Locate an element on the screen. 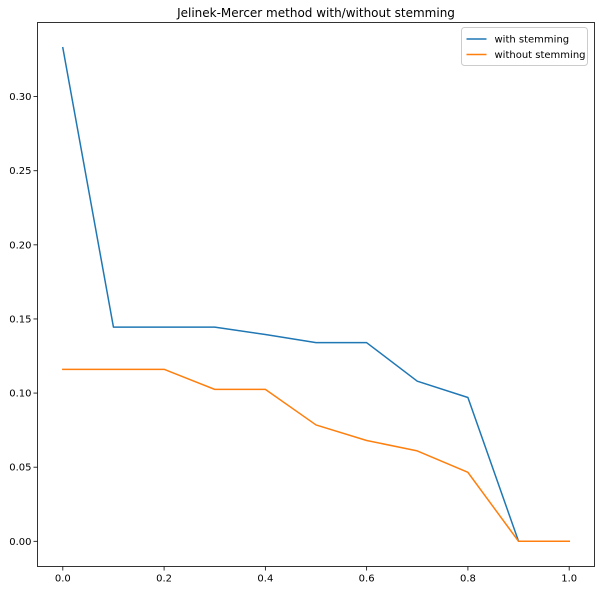 The width and height of the screenshot is (601, 590). x-axis-ticks: 0.0 0.2 0.4 0.6 0.8 1.0 is located at coordinates (316, 575).